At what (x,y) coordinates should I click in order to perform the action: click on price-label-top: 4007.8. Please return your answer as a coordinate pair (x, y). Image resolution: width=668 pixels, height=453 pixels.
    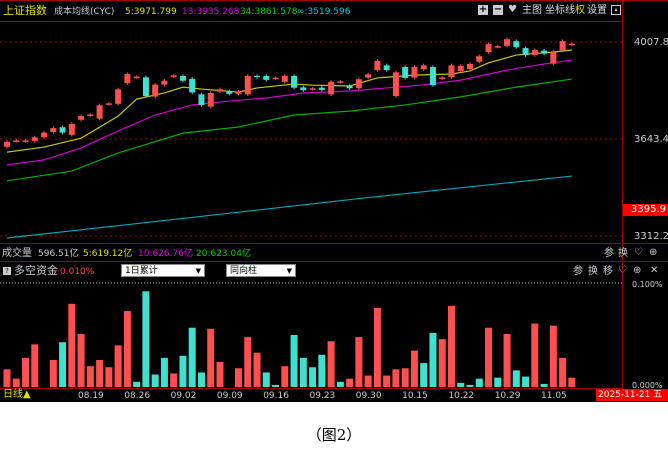
    Looking at the image, I should click on (651, 42).